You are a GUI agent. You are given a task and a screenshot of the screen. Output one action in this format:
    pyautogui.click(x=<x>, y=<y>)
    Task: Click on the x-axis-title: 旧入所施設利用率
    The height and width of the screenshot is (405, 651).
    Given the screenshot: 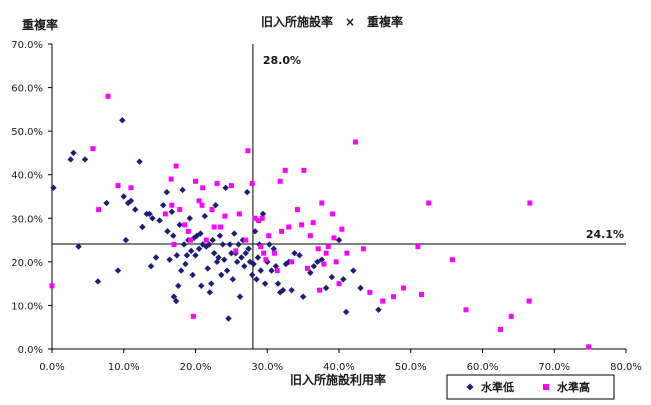 What is the action you would take?
    pyautogui.click(x=338, y=379)
    